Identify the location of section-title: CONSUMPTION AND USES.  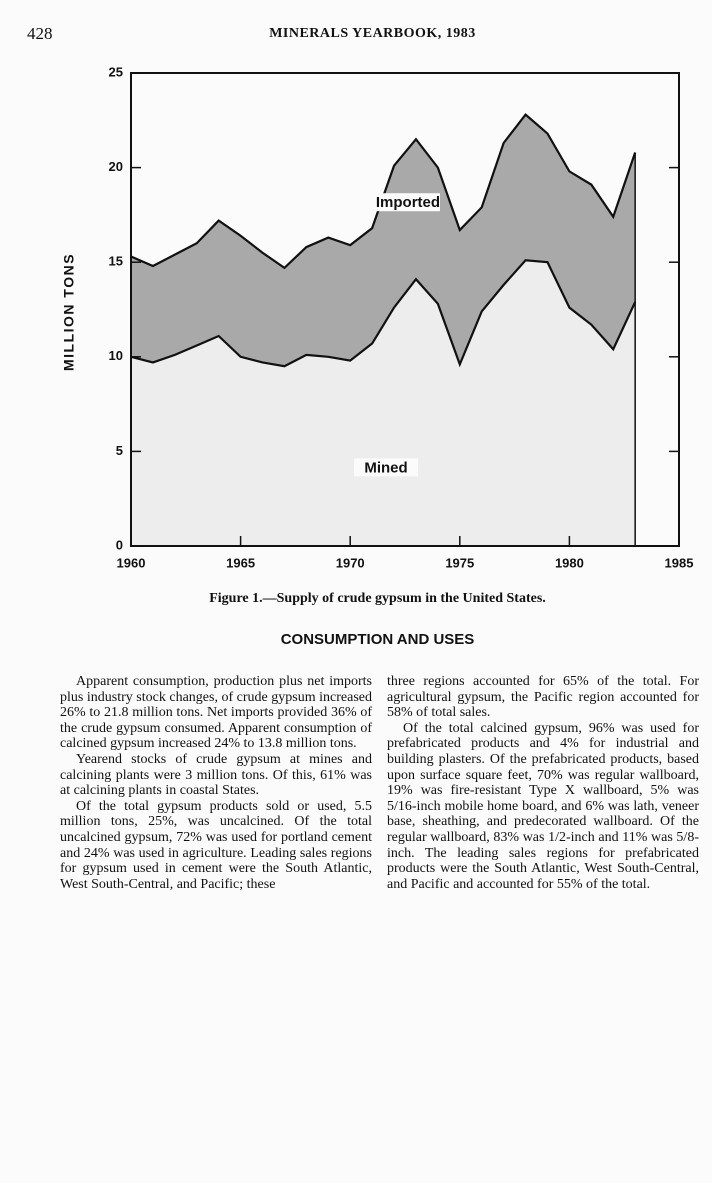
(377, 639).